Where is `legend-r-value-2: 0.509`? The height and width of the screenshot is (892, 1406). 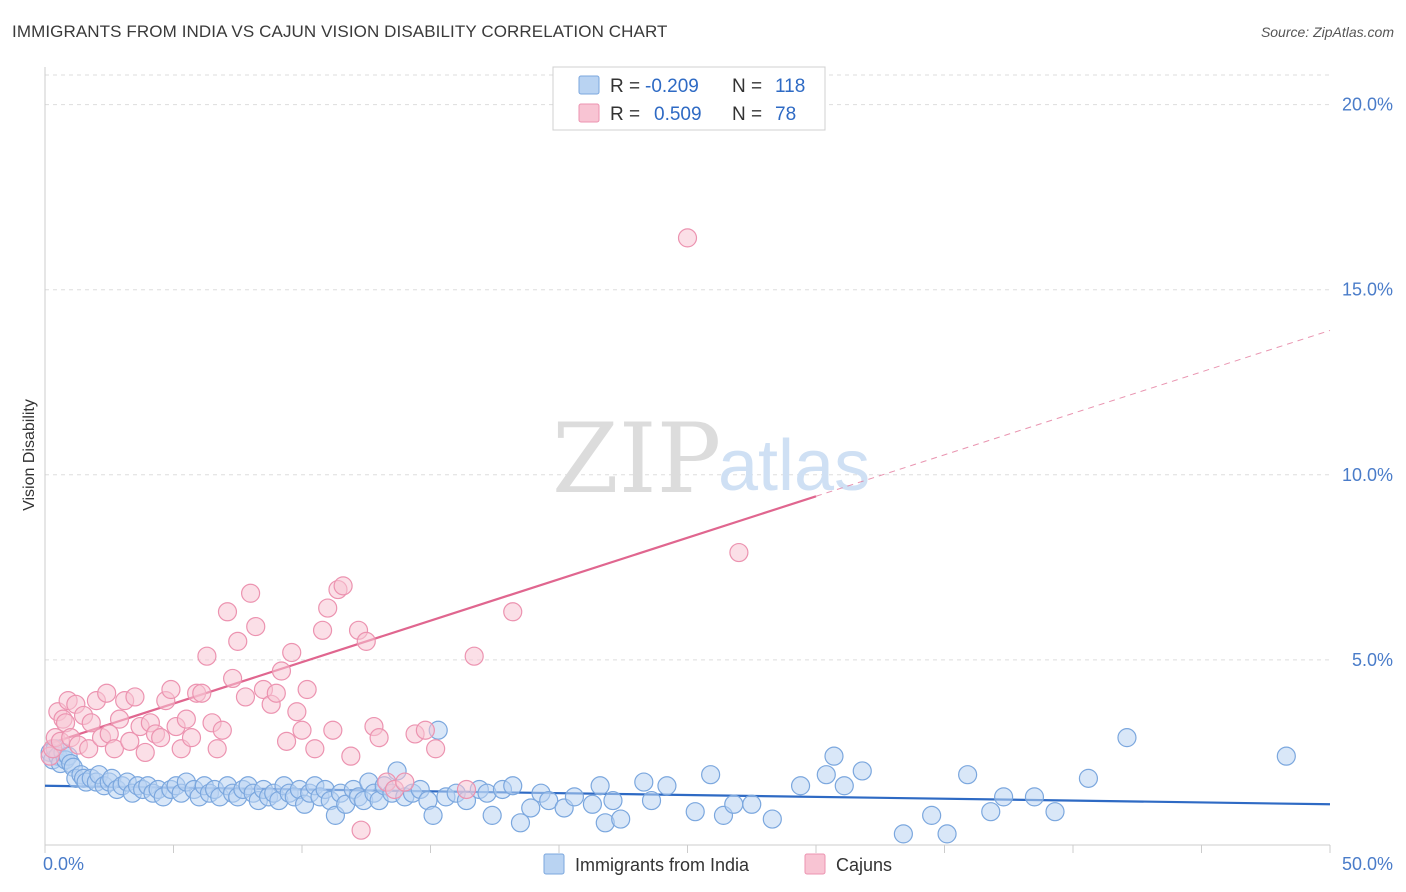
legend-r-value-2: 0.509 is located at coordinates (678, 114).